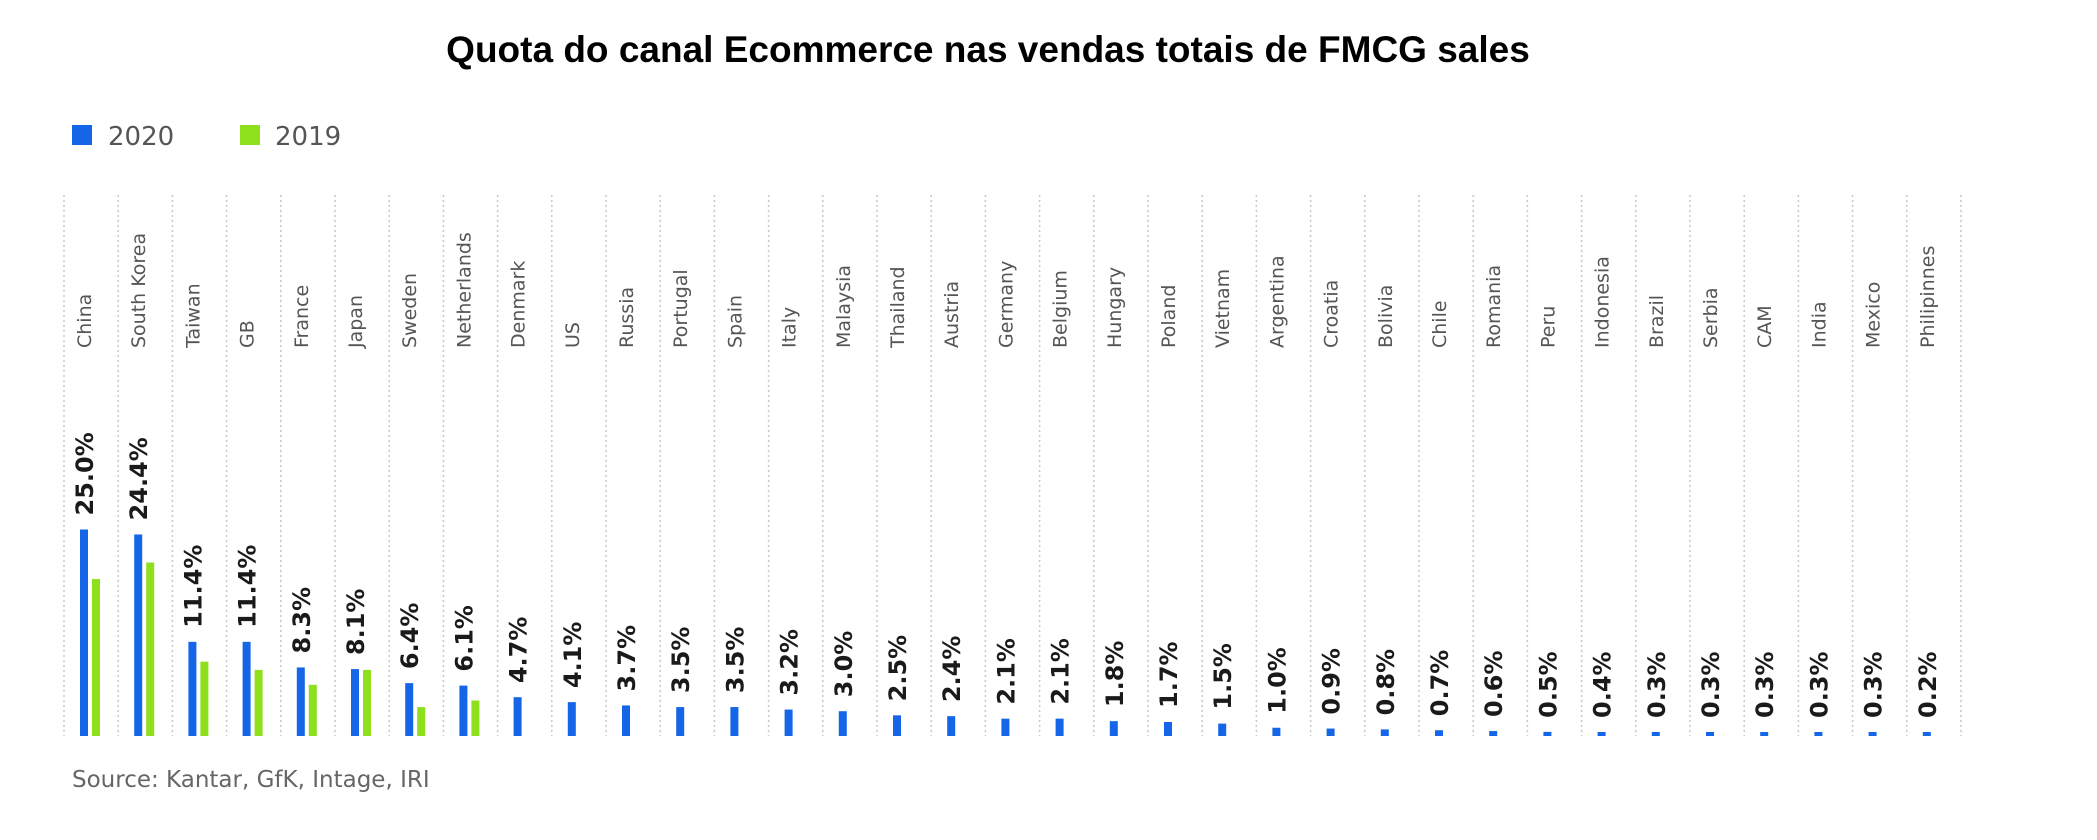  What do you see at coordinates (571, 719) in the screenshot?
I see `bar-2020-us` at bounding box center [571, 719].